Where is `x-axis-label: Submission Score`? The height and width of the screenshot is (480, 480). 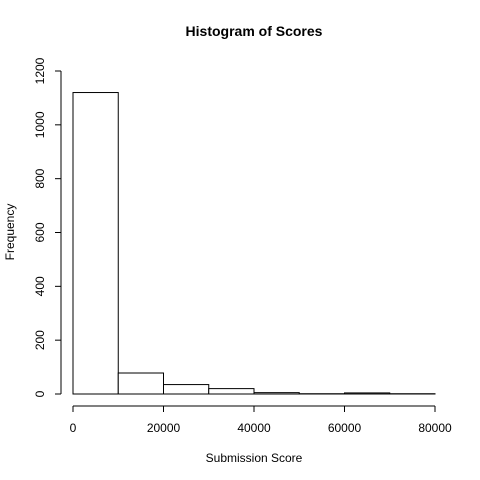
x-axis-label: Submission Score is located at coordinates (254, 458).